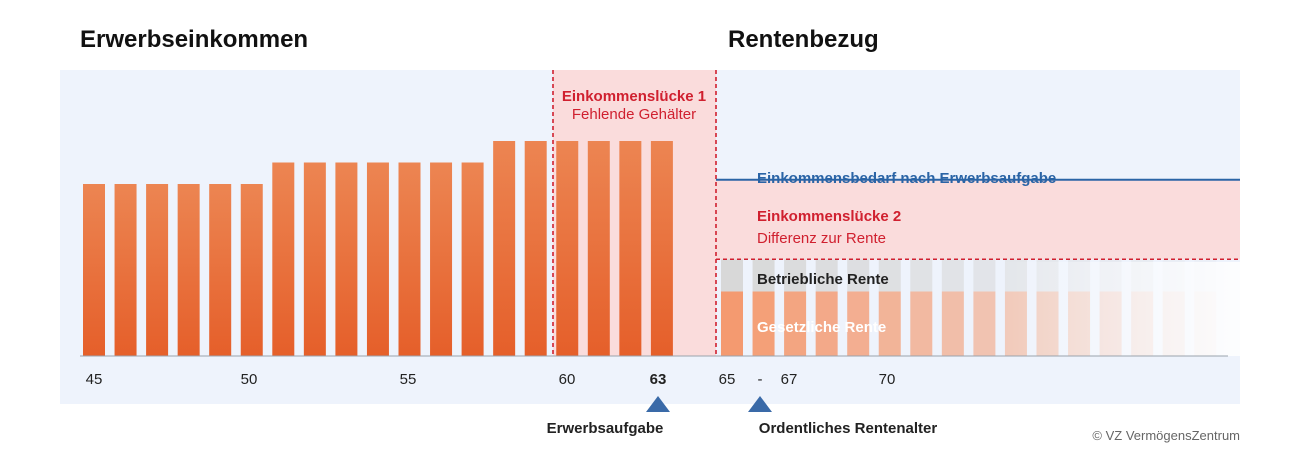 The height and width of the screenshot is (470, 1300). I want to click on gap2-zone, so click(978, 219).